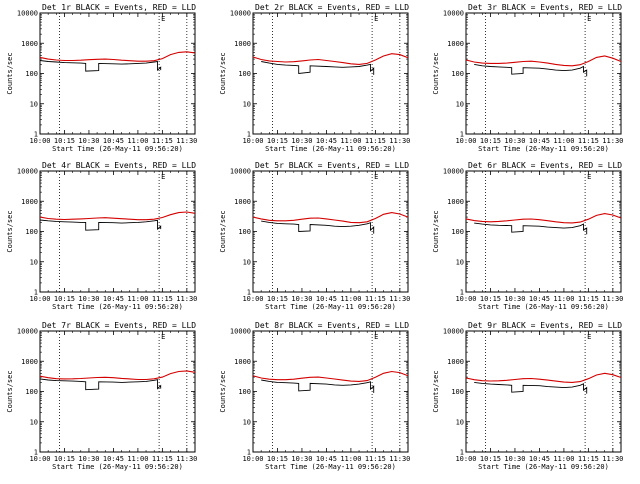  What do you see at coordinates (119, 7) in the screenshot?
I see `chart-title: Det 1r BLACK = Events, RED = LLD` at bounding box center [119, 7].